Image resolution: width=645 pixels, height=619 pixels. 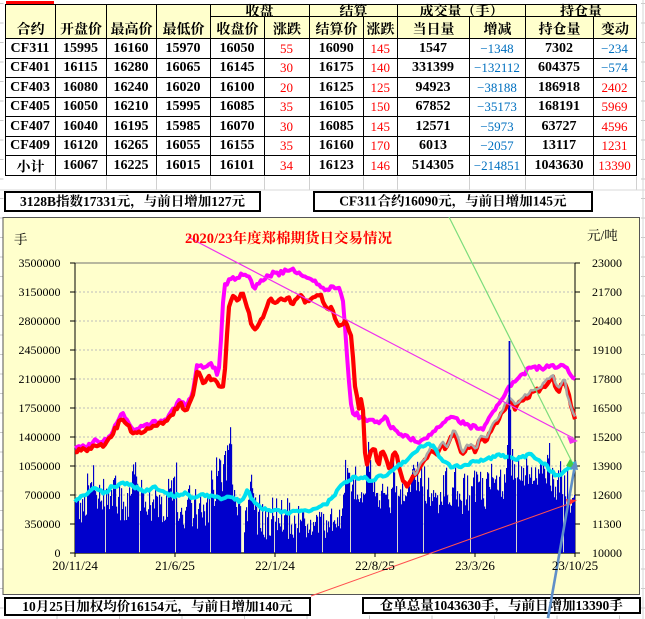 What do you see at coordinates (475, 565) in the screenshot?
I see `svg-text: 23/3/26` at bounding box center [475, 565].